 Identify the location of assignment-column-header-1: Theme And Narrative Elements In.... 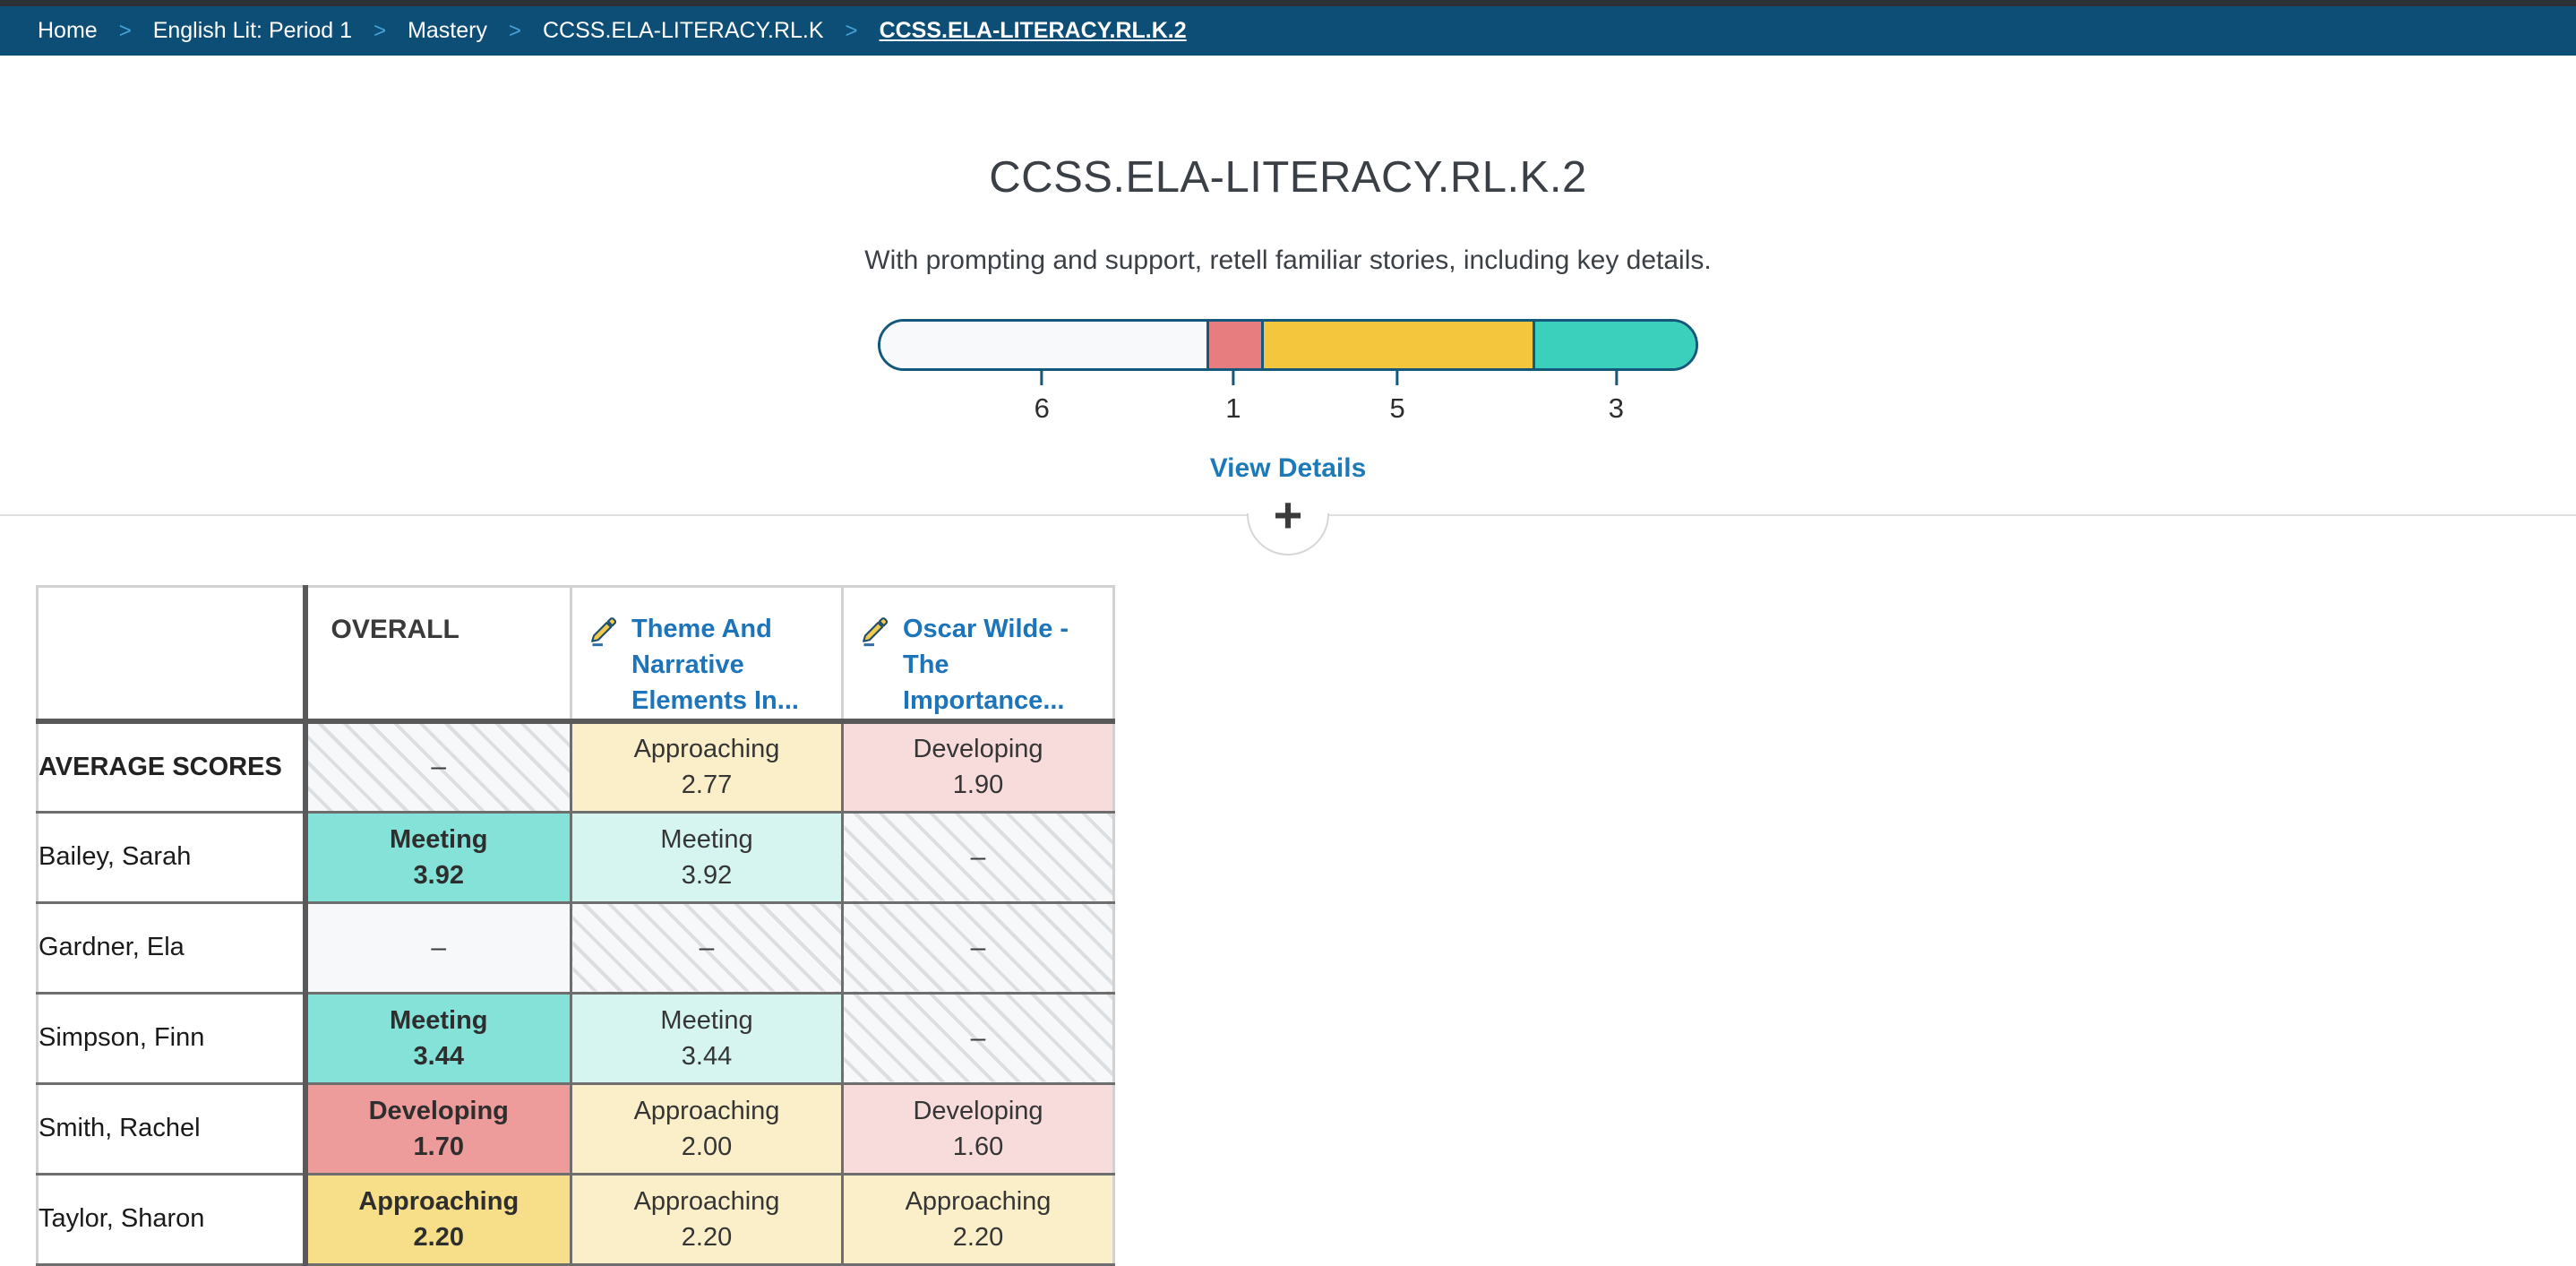
(707, 655).